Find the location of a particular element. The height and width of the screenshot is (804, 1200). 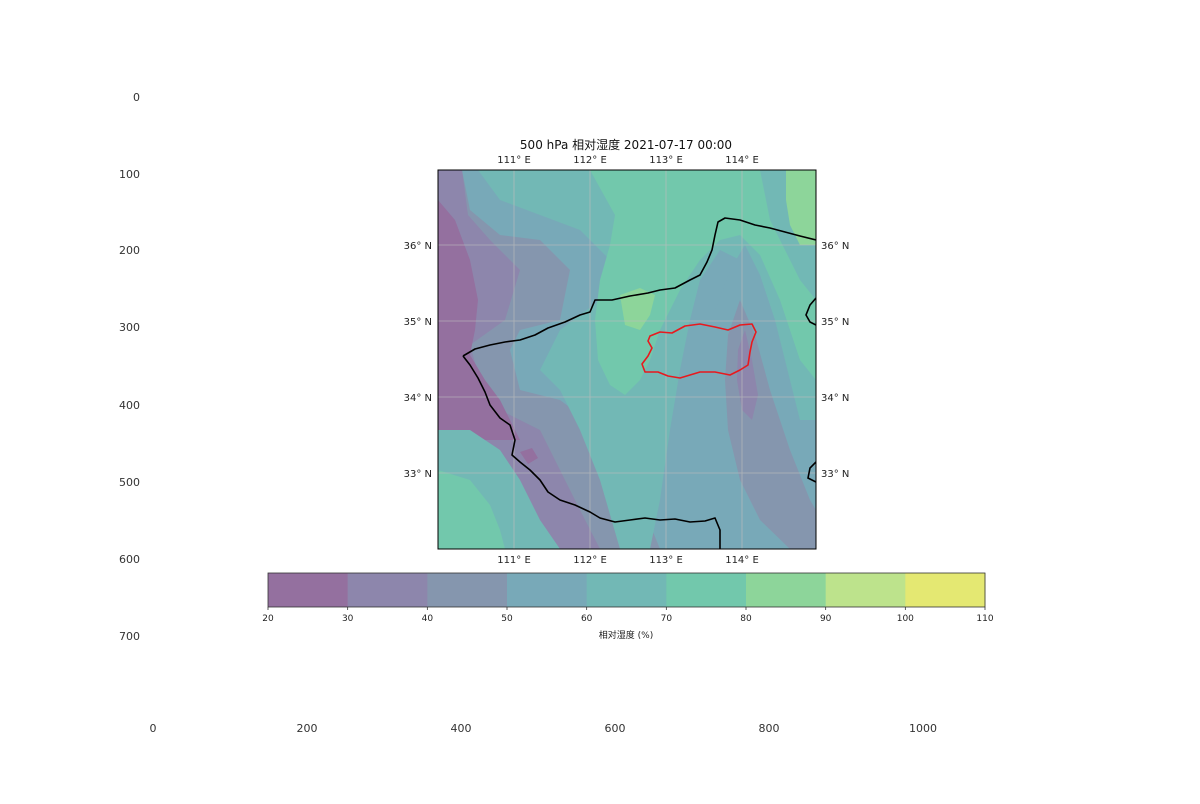

colorbar-tick-label: 100 is located at coordinates (905, 619).